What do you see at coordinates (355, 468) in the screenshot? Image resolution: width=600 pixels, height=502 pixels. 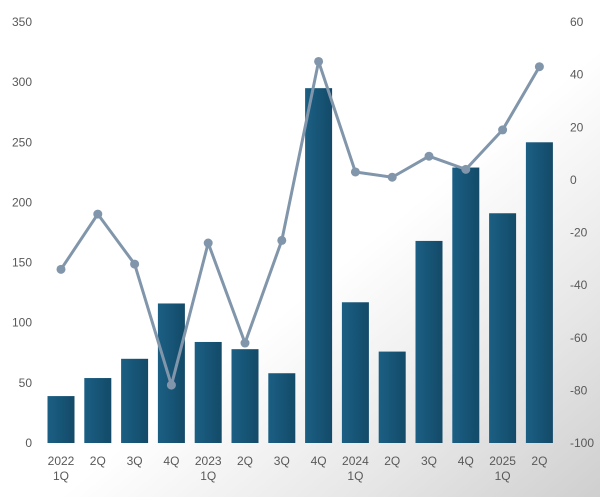 I see `category-label: 2024 1Q` at bounding box center [355, 468].